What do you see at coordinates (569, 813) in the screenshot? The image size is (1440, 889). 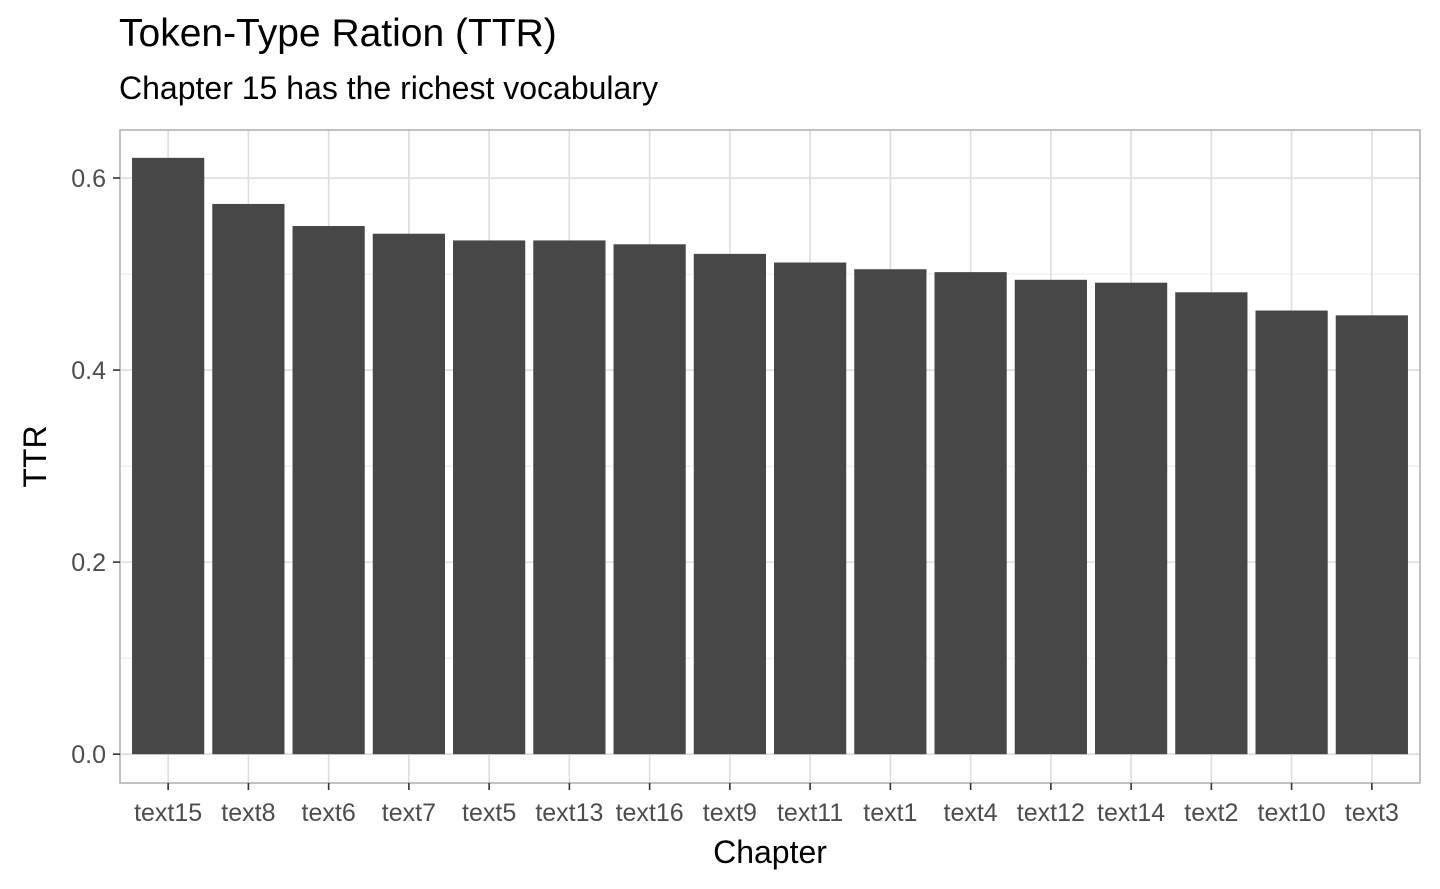 I see `x-tick-label: text13` at bounding box center [569, 813].